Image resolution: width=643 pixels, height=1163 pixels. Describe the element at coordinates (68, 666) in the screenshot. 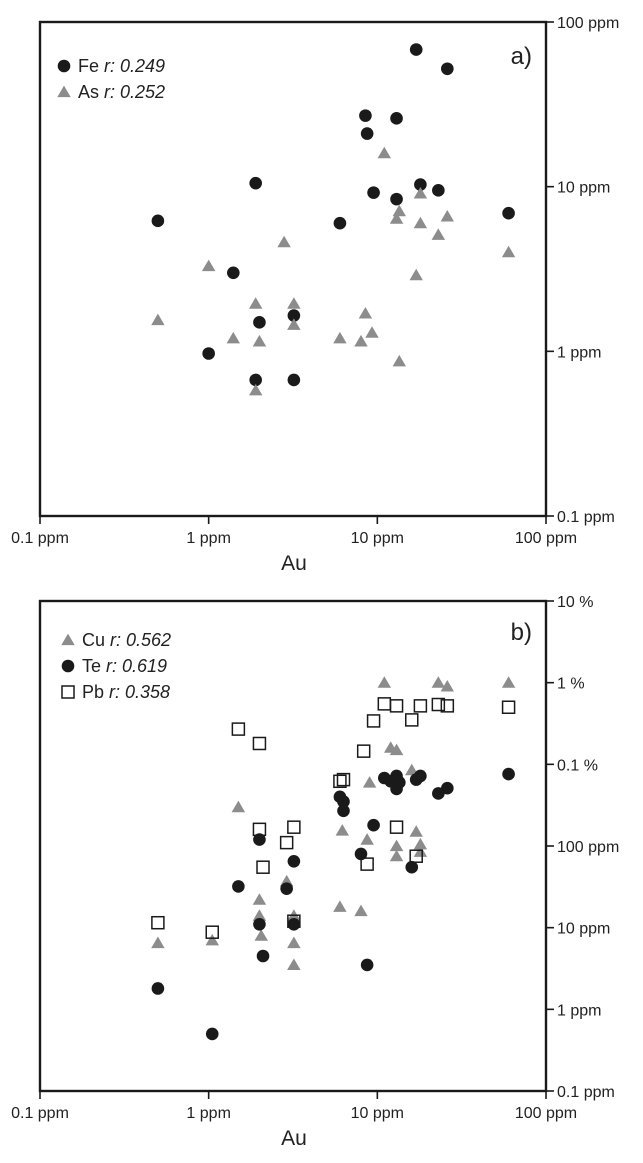

I see `legend-marker-te` at that location.